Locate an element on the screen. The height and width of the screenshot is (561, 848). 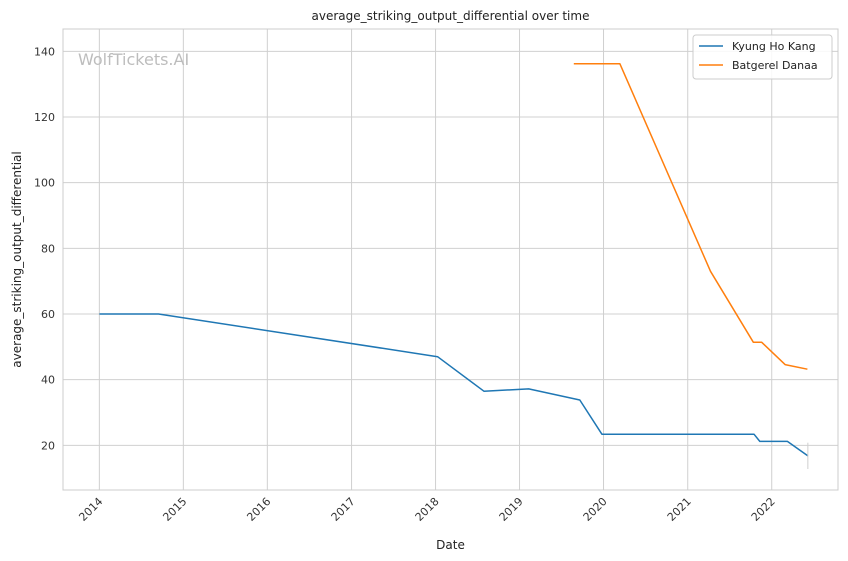
x-tick-label: 2017 is located at coordinates (343, 509).